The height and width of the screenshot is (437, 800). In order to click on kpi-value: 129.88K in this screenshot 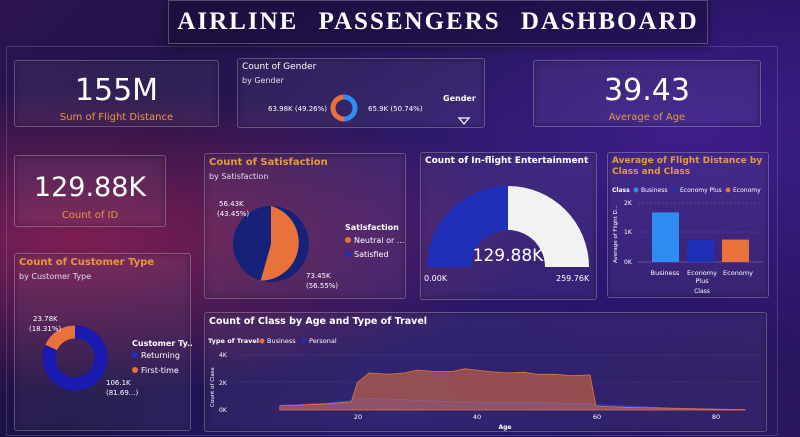, I will do `click(90, 187)`.